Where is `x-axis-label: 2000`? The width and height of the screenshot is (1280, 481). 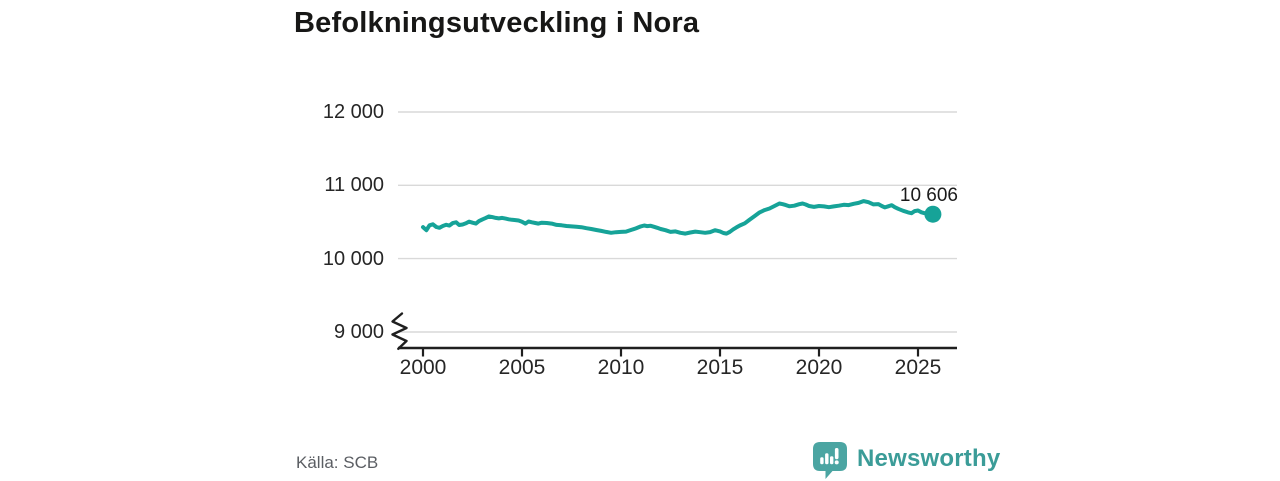
x-axis-label: 2000 is located at coordinates (423, 367).